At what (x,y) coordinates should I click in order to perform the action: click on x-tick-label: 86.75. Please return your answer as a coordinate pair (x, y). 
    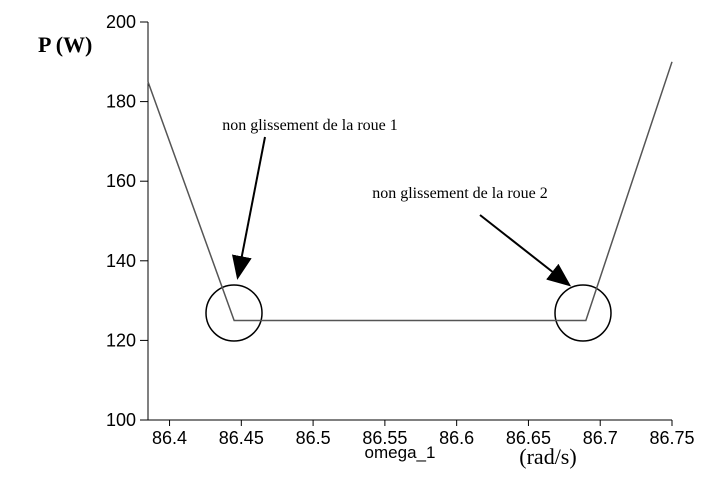
    Looking at the image, I should click on (671, 438).